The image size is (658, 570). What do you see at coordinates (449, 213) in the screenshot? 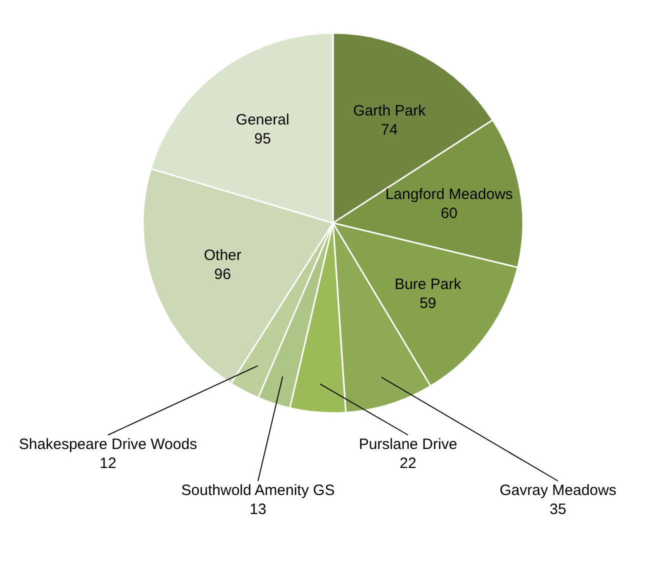
I see `data-label: 60` at bounding box center [449, 213].